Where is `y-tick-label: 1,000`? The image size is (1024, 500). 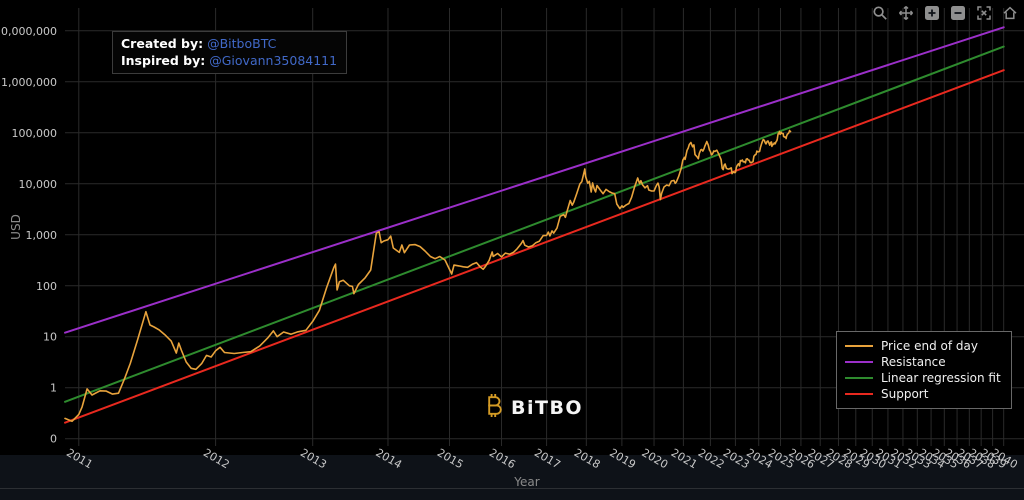 y-tick-label: 1,000 is located at coordinates (42, 235).